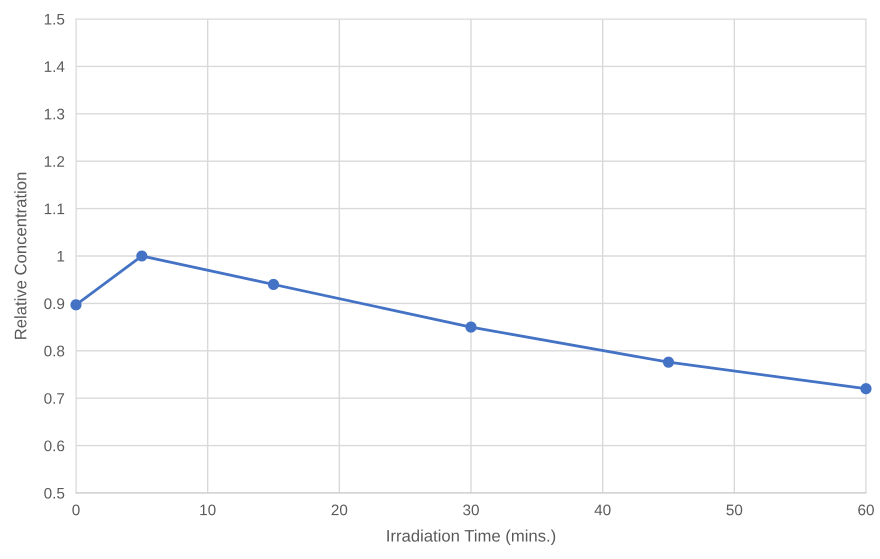 The width and height of the screenshot is (880, 559). Describe the element at coordinates (76, 510) in the screenshot. I see `x-tick-label: 0` at that location.